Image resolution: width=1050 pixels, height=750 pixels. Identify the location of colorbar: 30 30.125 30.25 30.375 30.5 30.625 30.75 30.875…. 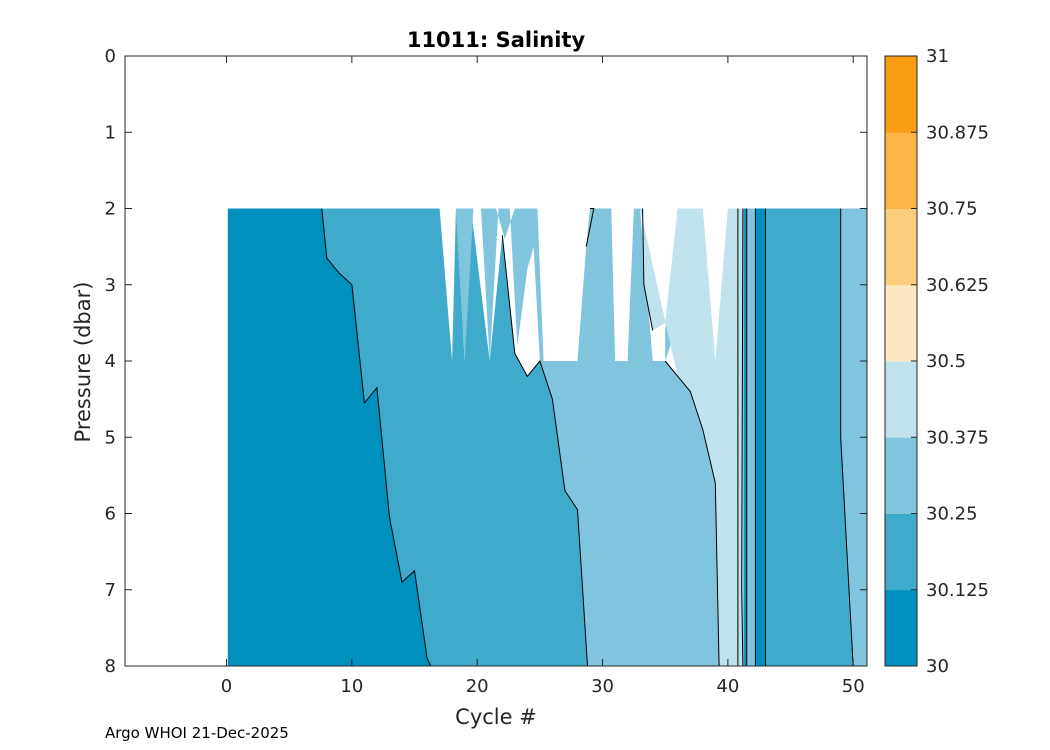
(936, 361).